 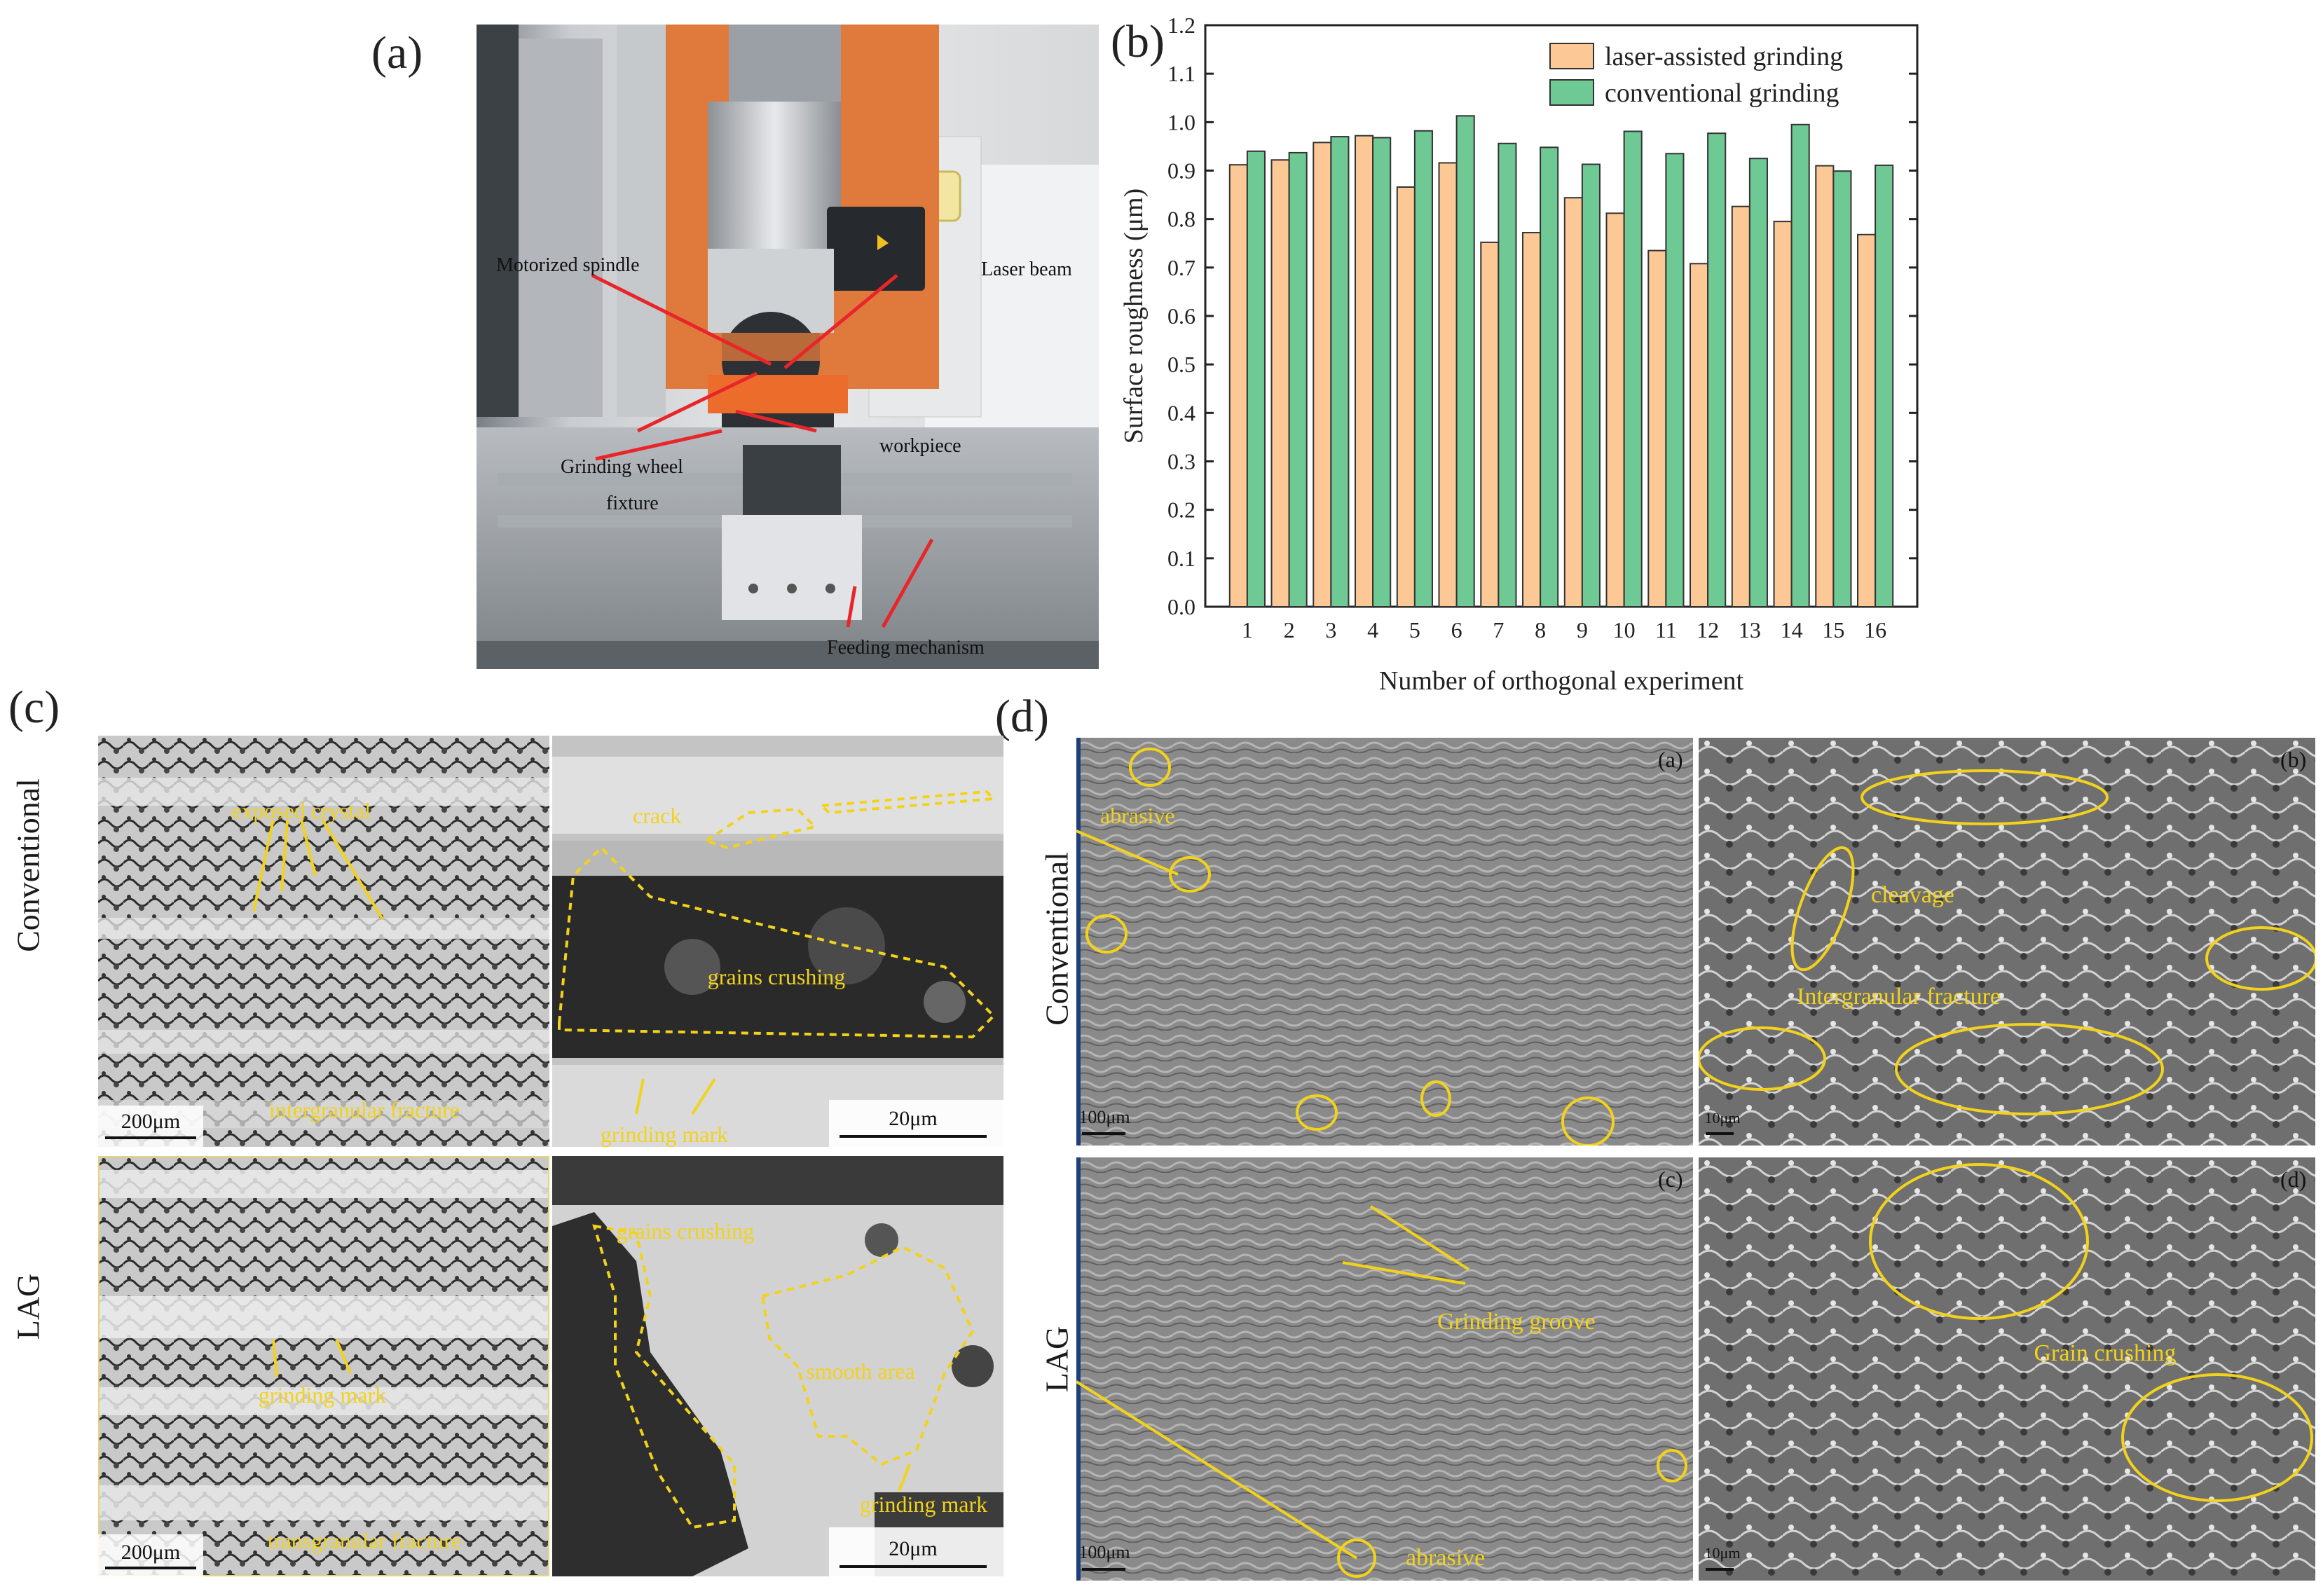 I want to click on x-tick-label: 14, so click(x=1792, y=629).